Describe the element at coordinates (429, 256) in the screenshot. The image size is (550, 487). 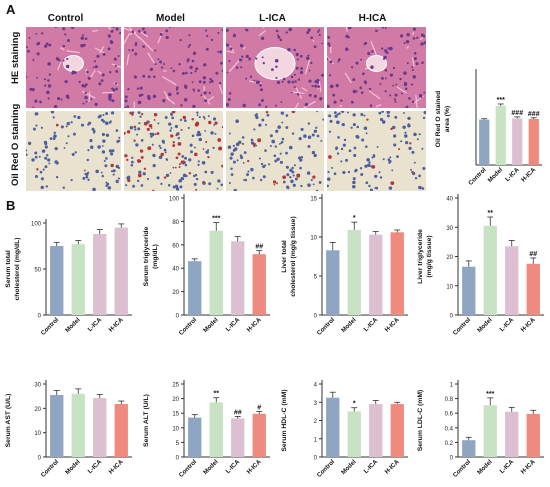
I see `y-axis-label: (mg/g tissue)` at that location.